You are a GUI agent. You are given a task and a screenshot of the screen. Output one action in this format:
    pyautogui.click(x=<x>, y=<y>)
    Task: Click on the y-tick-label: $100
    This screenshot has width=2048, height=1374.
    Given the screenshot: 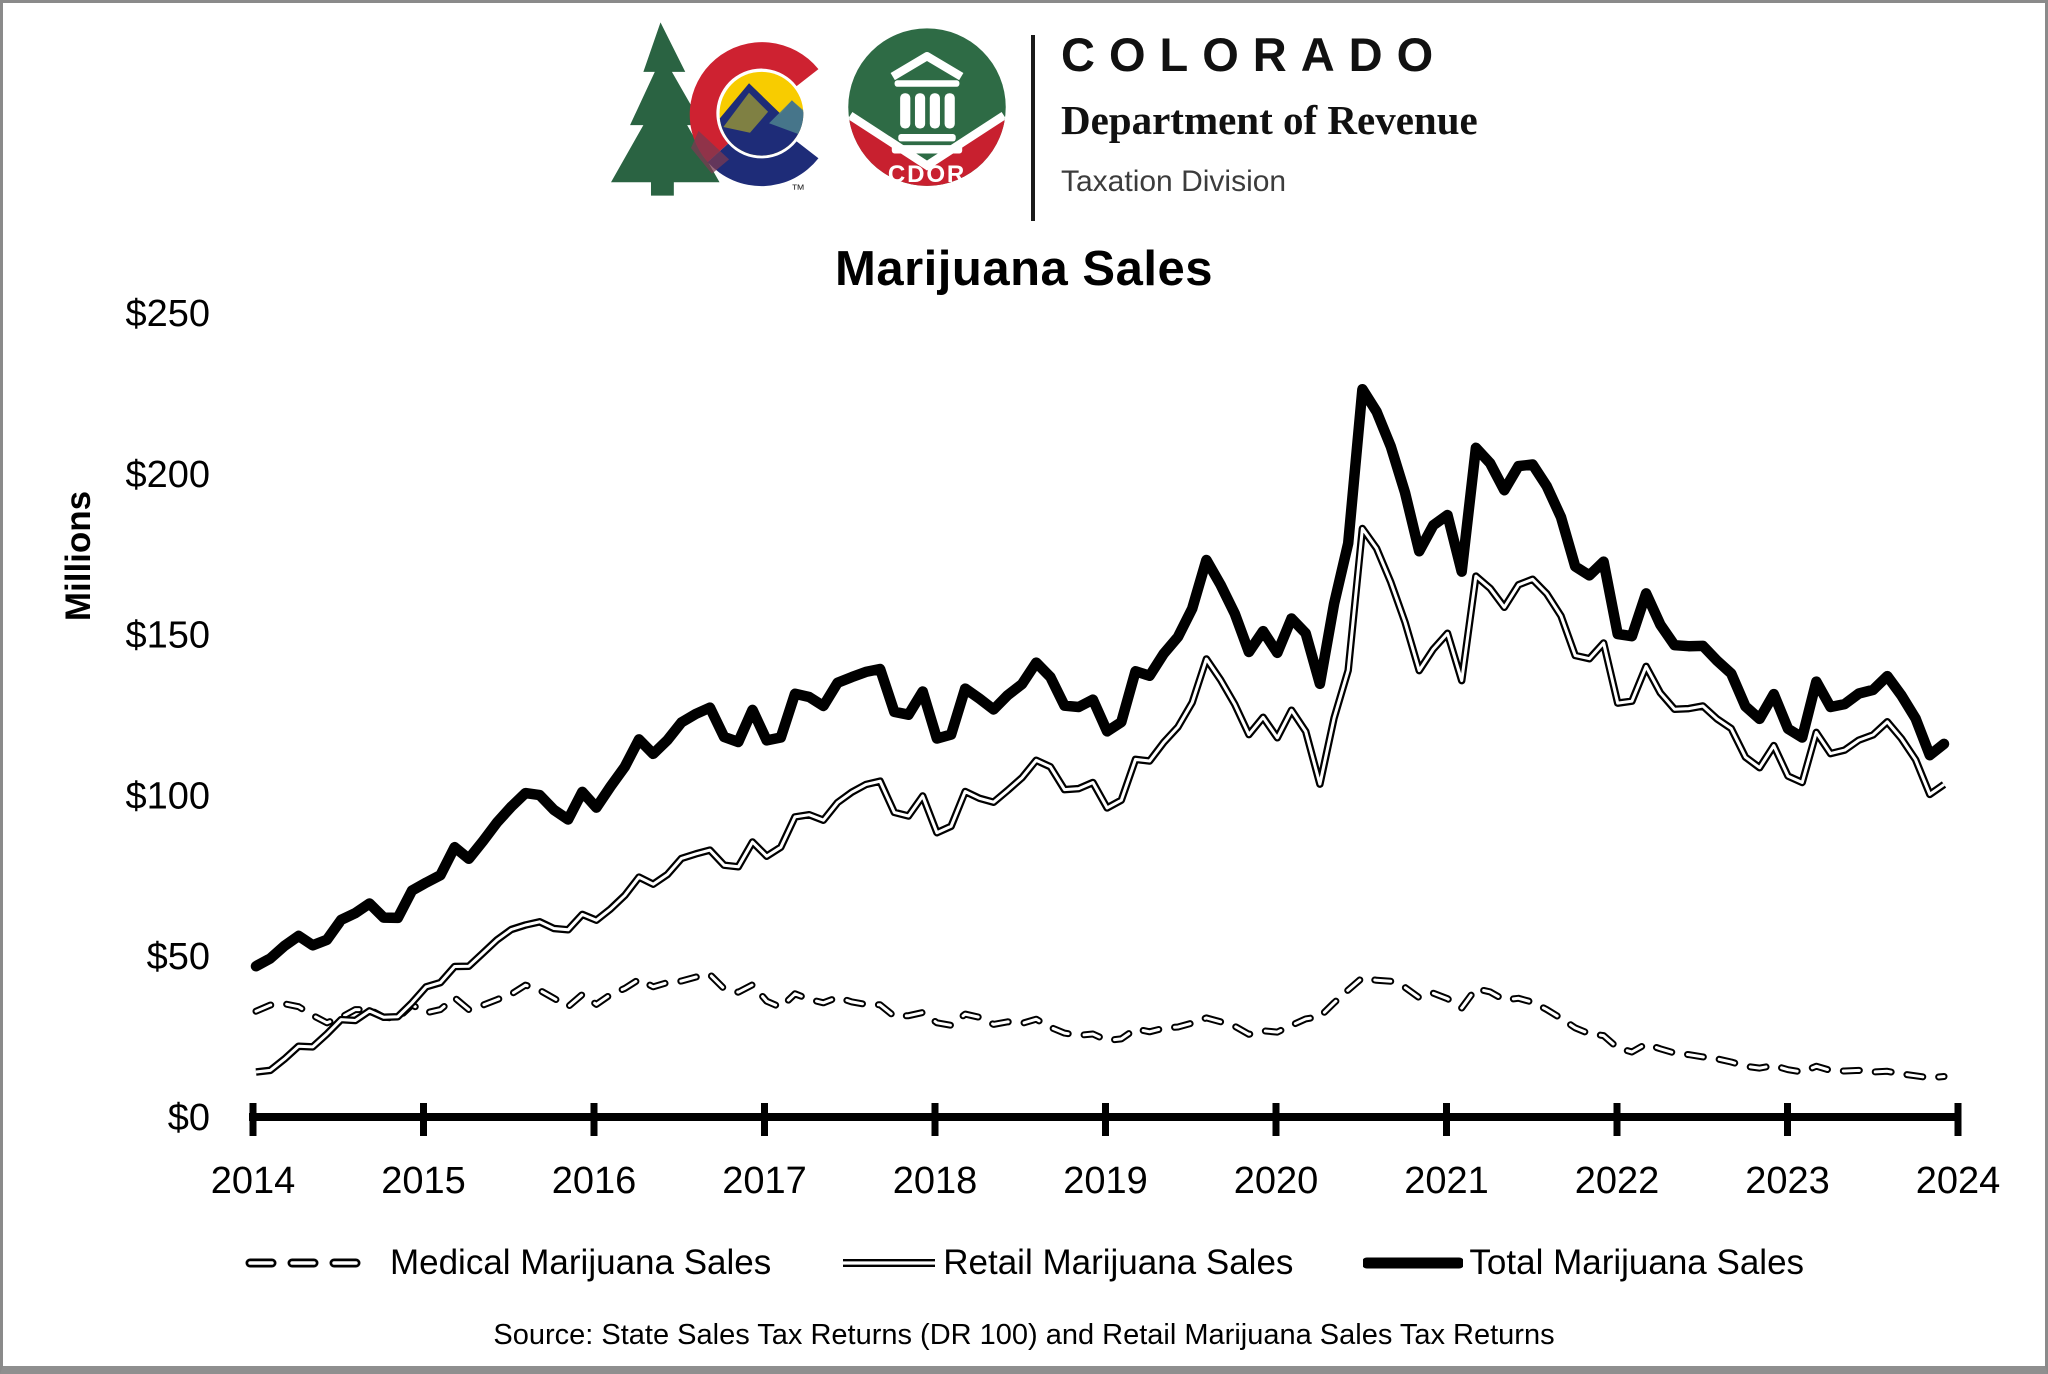 What is the action you would take?
    pyautogui.click(x=167, y=796)
    